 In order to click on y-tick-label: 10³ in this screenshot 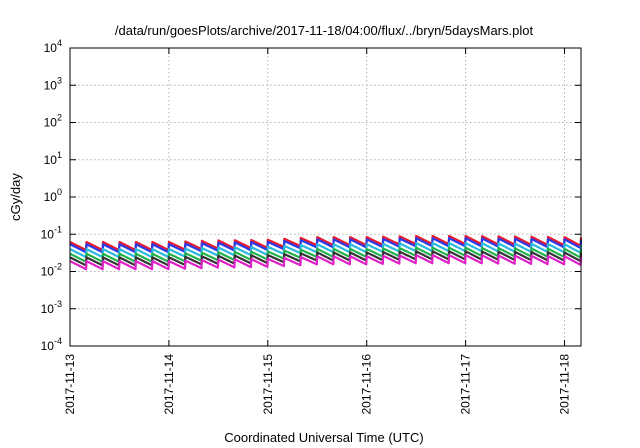, I will do `click(53, 83)`.